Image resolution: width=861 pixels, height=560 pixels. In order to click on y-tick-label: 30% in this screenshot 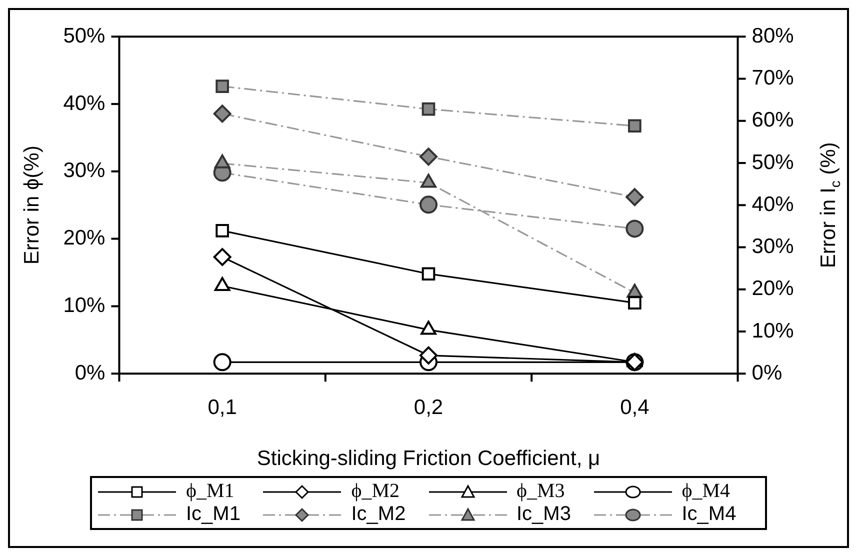, I will do `click(84, 170)`.